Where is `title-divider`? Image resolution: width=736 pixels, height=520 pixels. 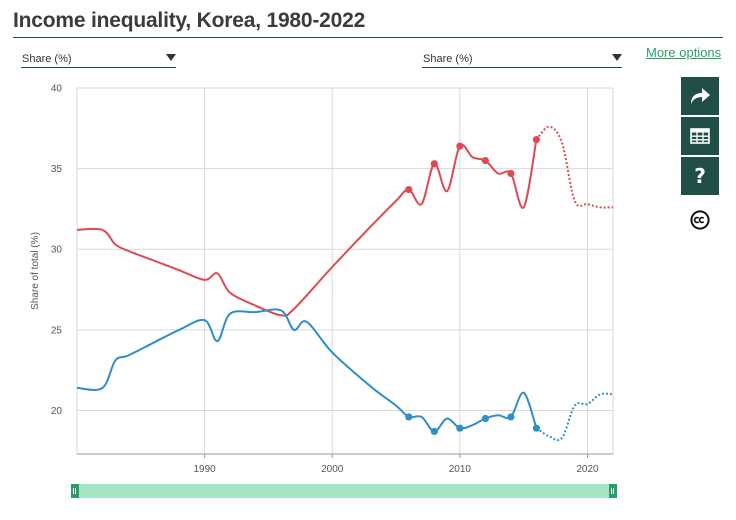 title-divider is located at coordinates (368, 37).